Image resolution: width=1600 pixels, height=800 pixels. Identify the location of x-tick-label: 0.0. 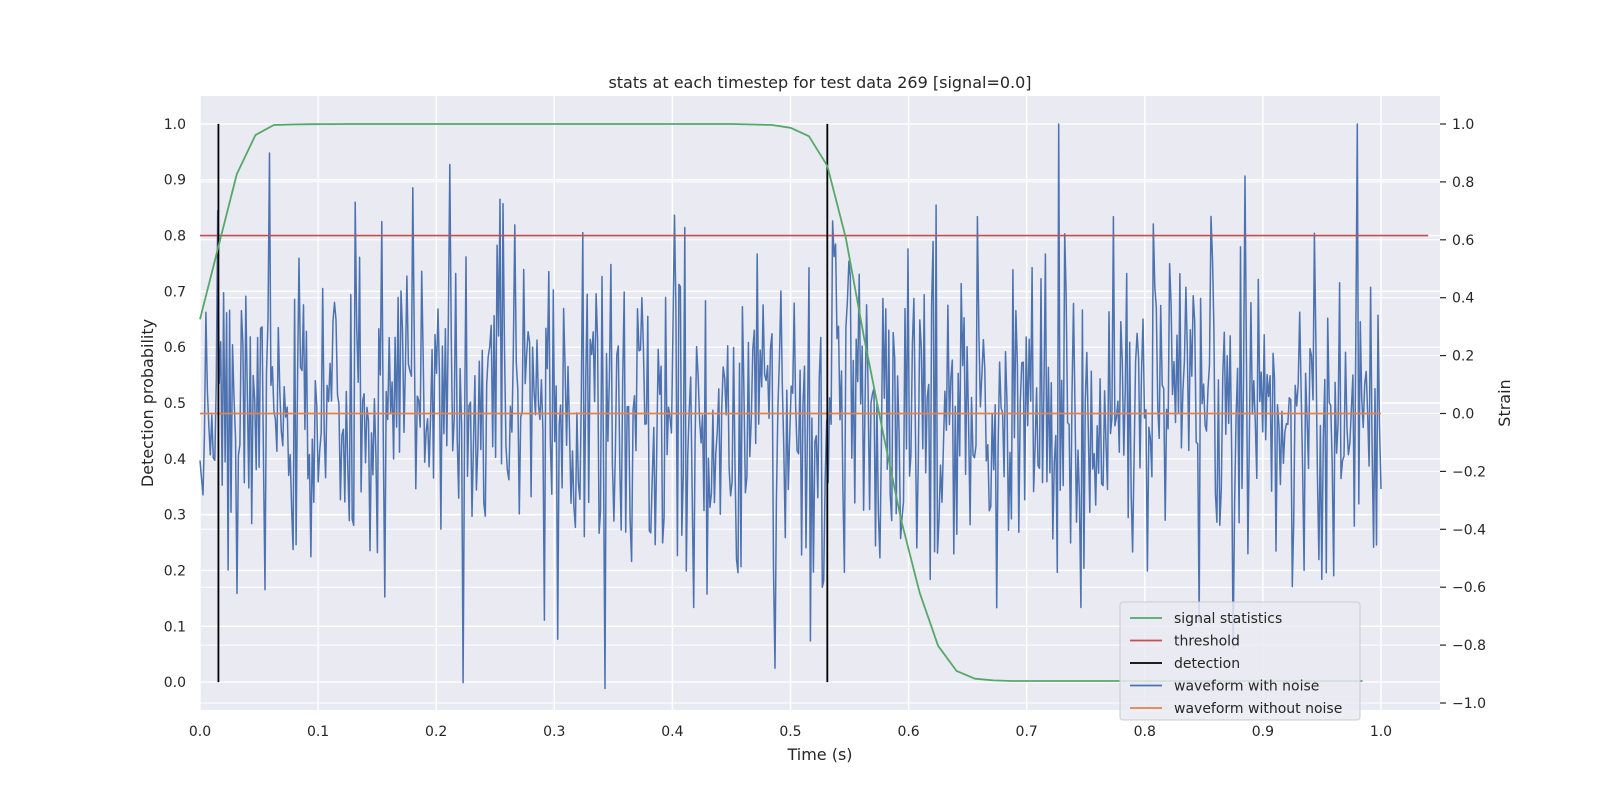
(200, 732).